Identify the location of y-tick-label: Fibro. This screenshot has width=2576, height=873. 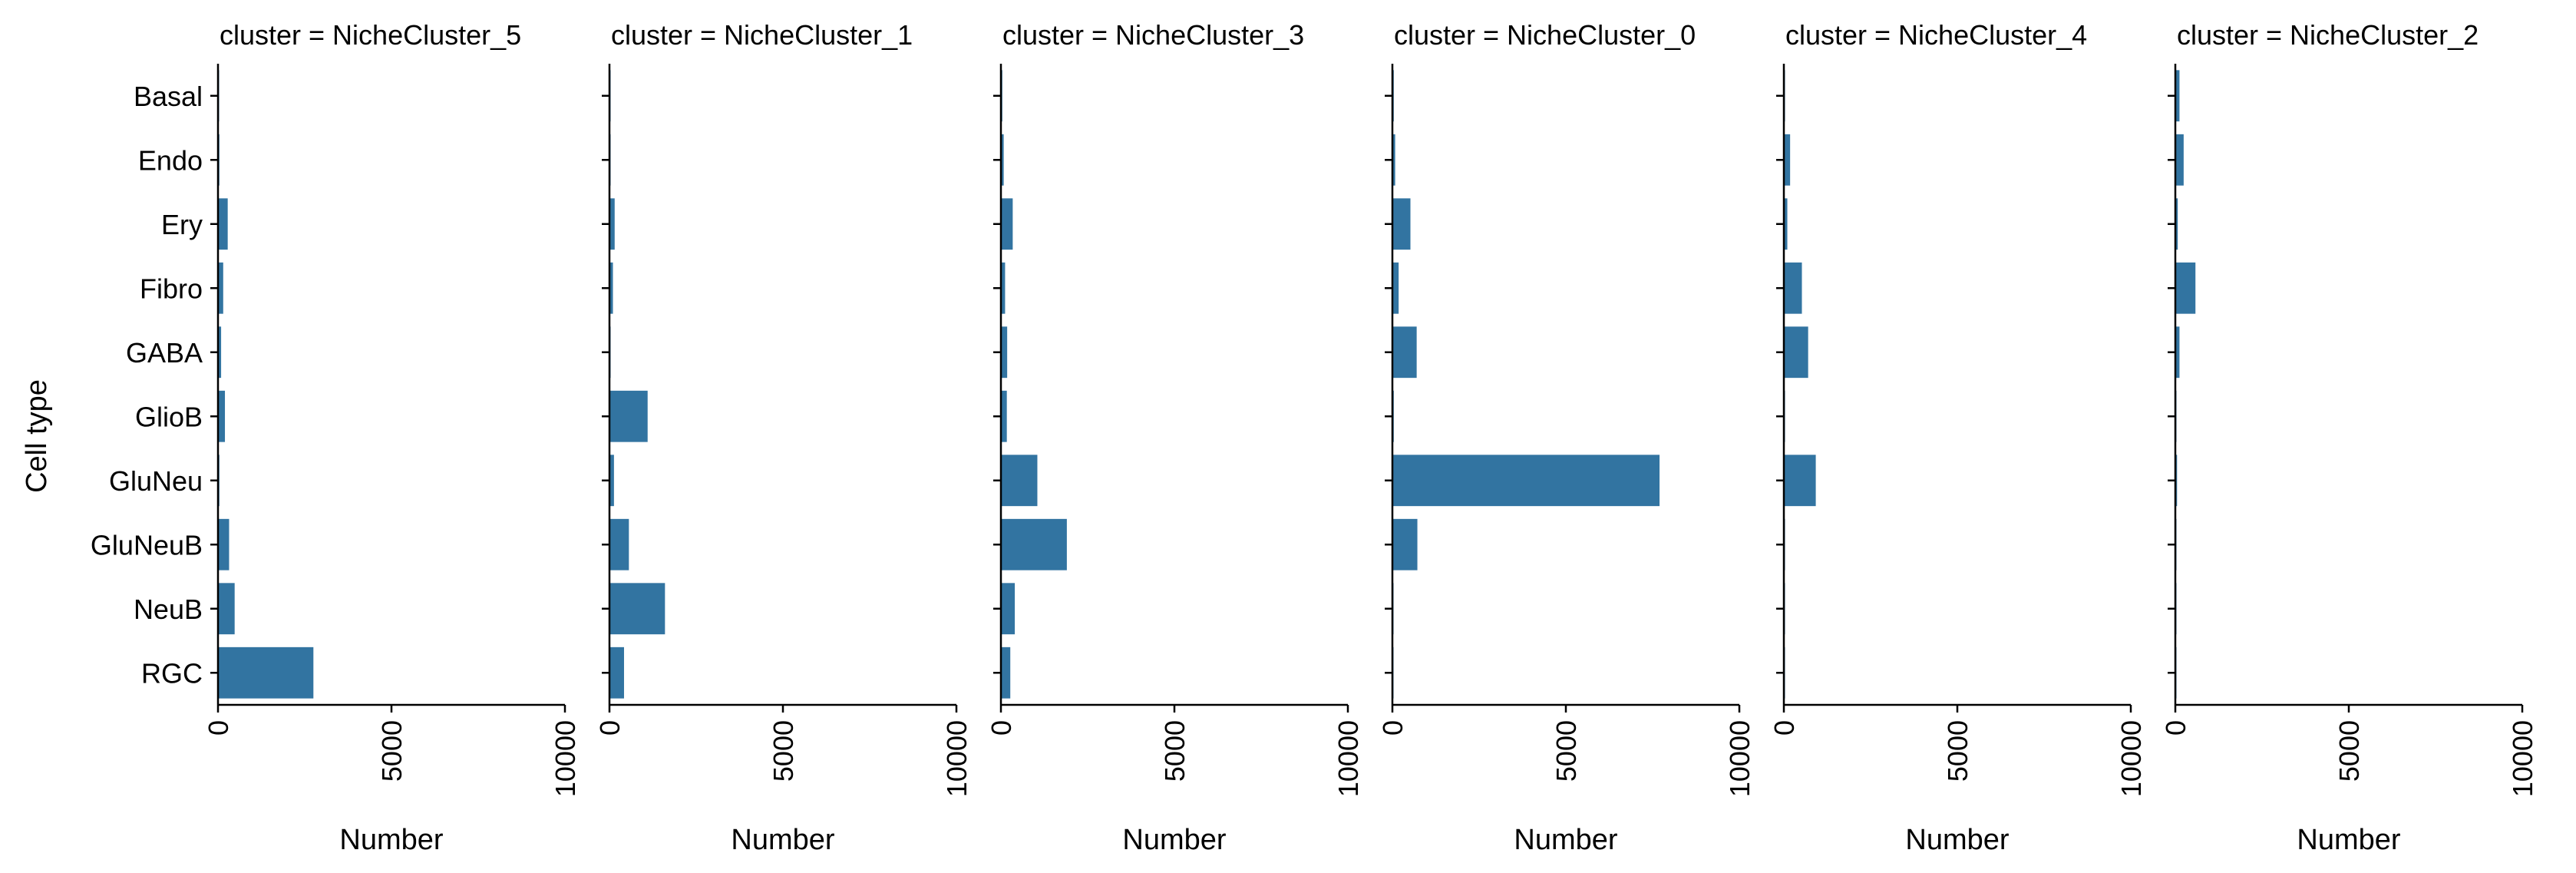
(171, 288).